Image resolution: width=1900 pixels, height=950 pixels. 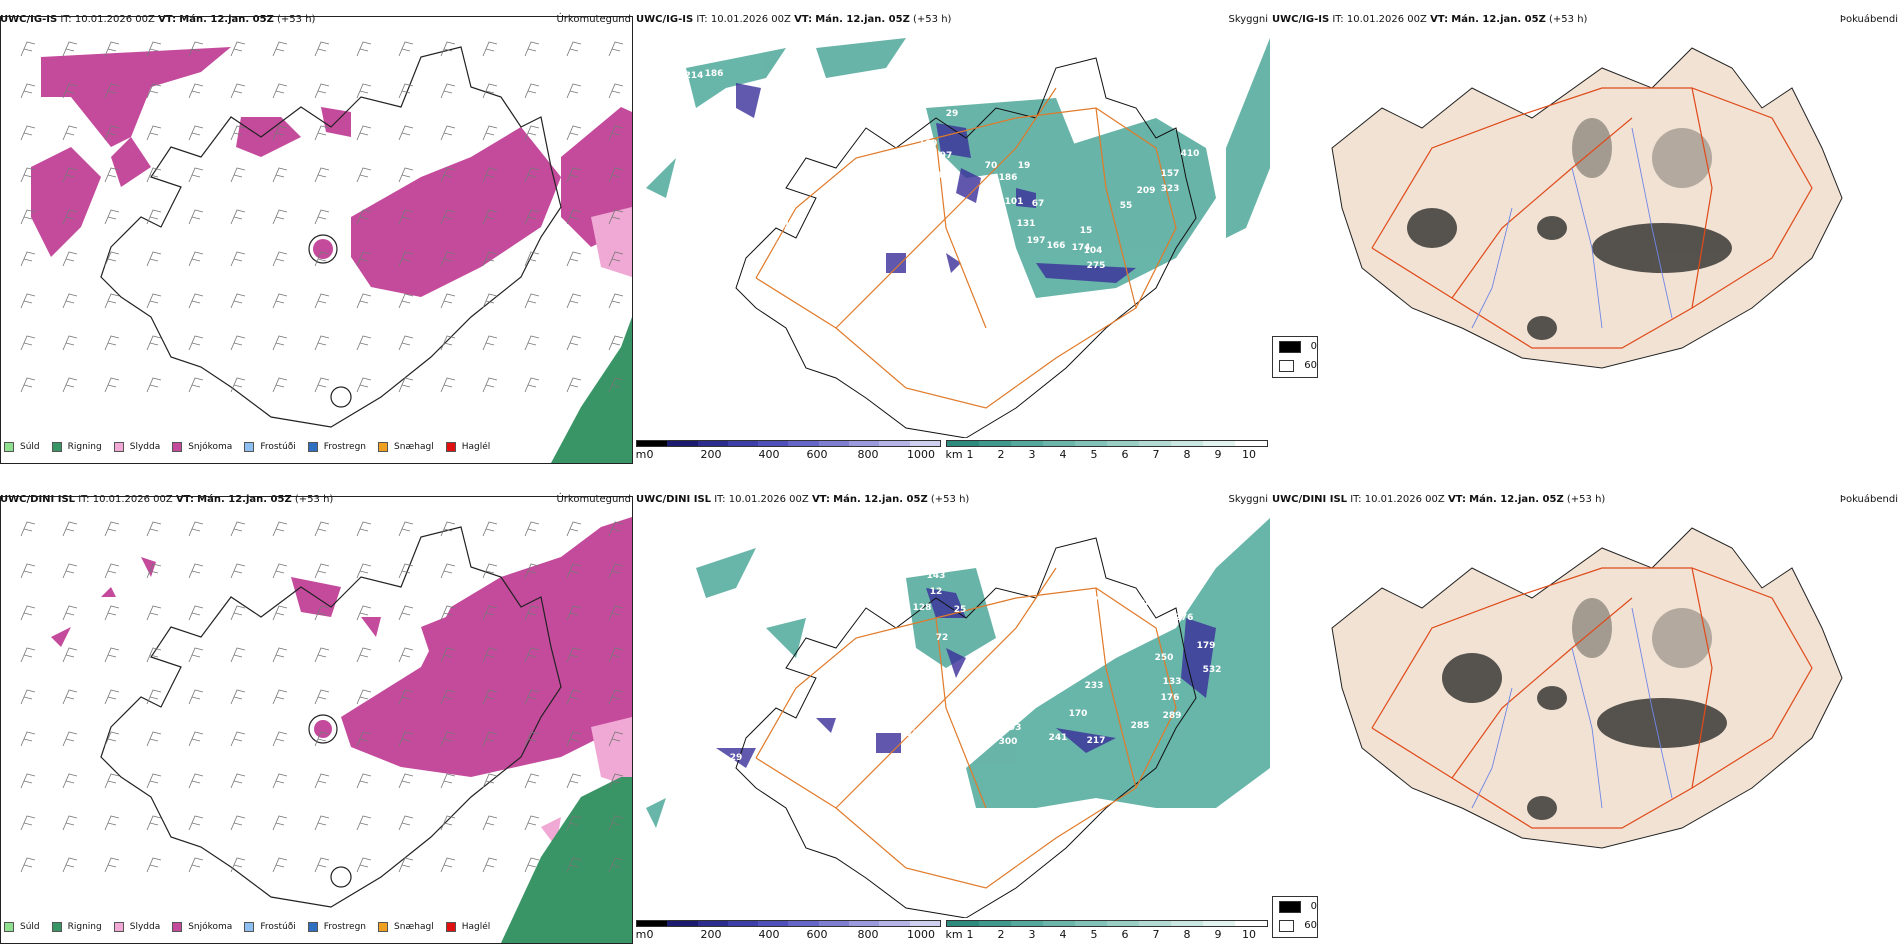 What do you see at coordinates (331, 717) in the screenshot?
I see `iceland-coastline` at bounding box center [331, 717].